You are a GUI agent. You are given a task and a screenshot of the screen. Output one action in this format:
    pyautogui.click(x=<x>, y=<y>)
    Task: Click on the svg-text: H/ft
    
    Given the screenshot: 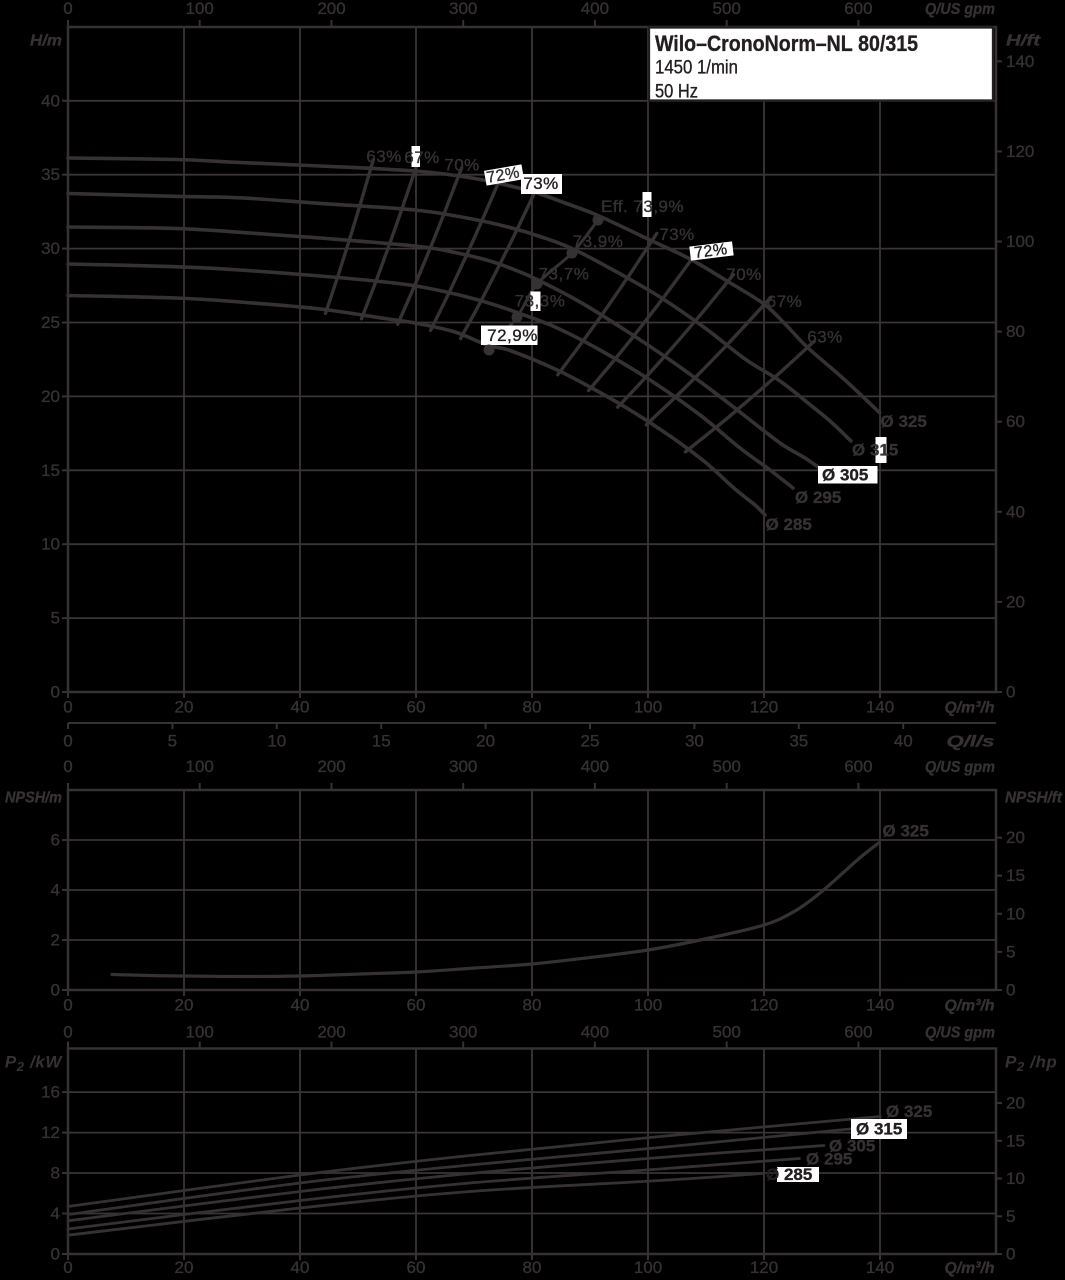 What is the action you would take?
    pyautogui.click(x=1023, y=41)
    